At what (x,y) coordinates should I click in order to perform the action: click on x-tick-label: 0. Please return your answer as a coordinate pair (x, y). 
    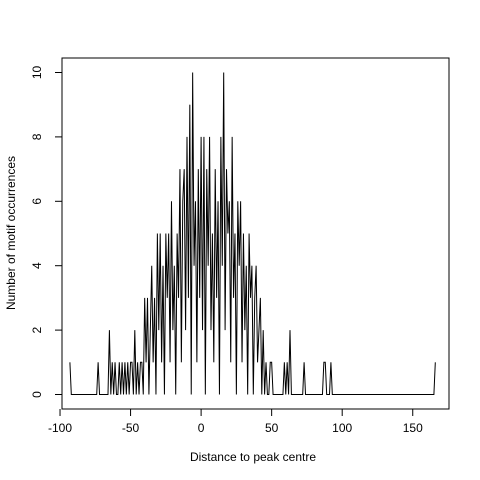
    Looking at the image, I should click on (201, 428).